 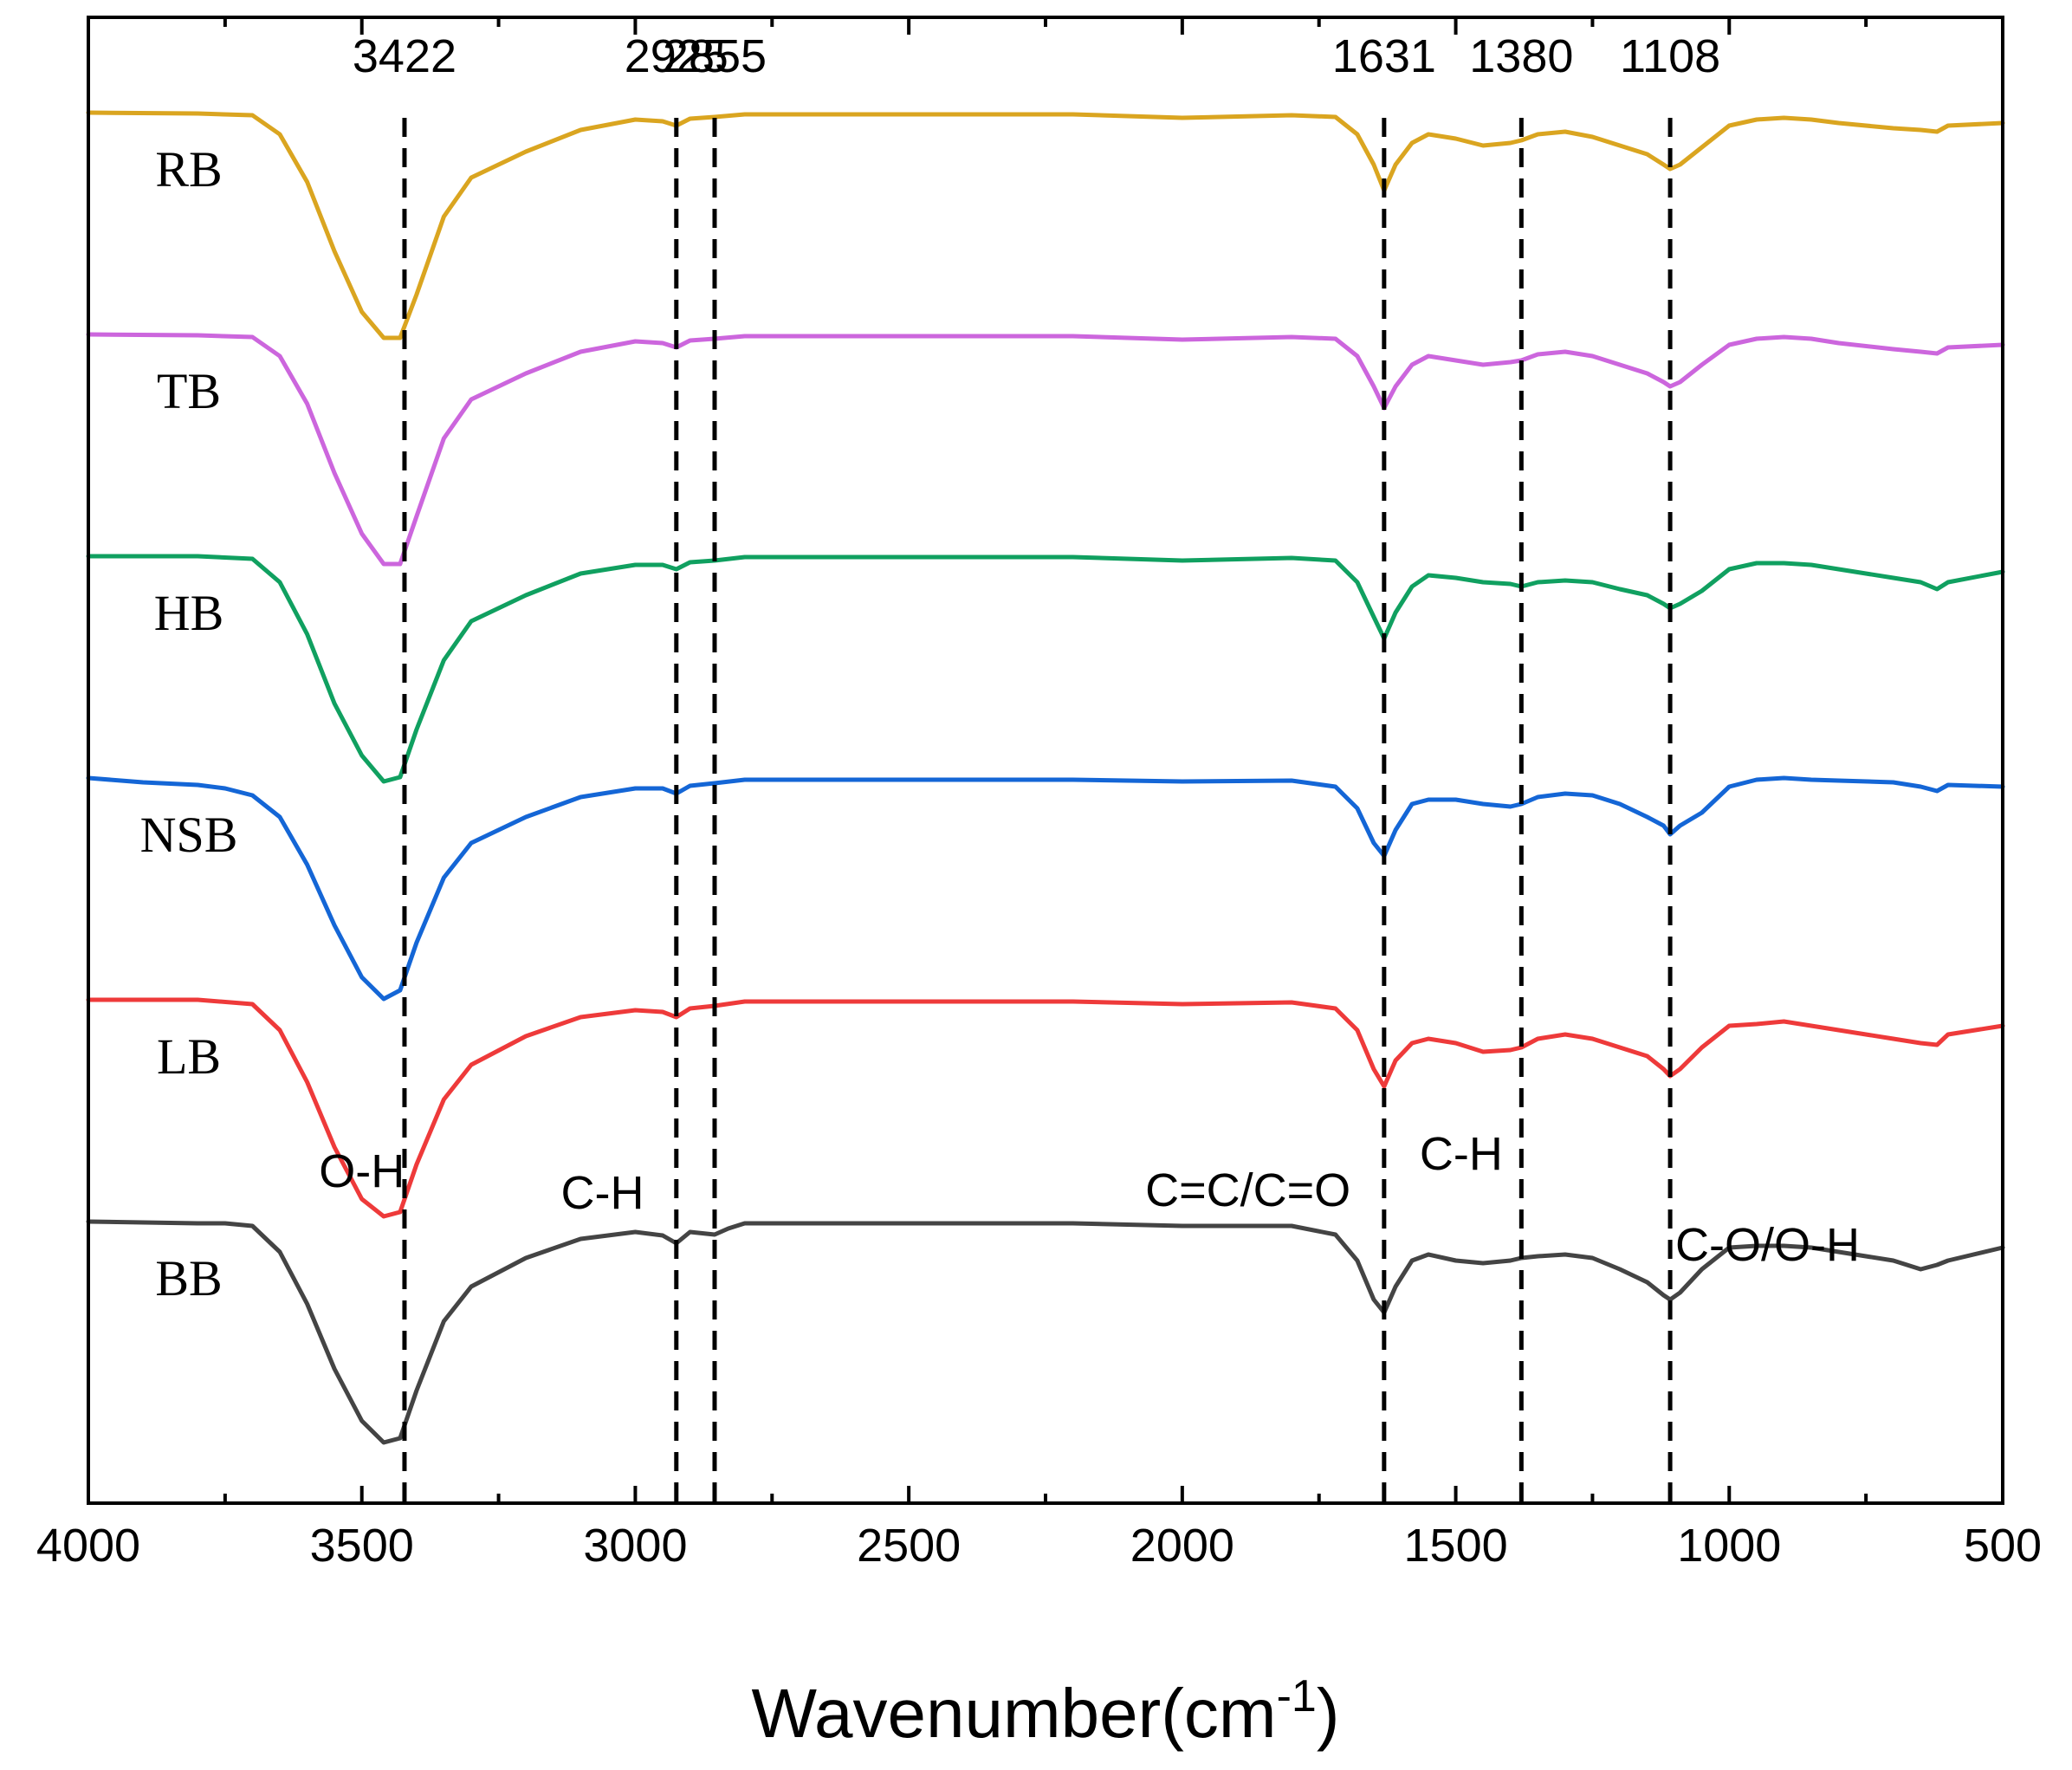 I want to click on x-tick-label: 500, so click(x=2003, y=1546).